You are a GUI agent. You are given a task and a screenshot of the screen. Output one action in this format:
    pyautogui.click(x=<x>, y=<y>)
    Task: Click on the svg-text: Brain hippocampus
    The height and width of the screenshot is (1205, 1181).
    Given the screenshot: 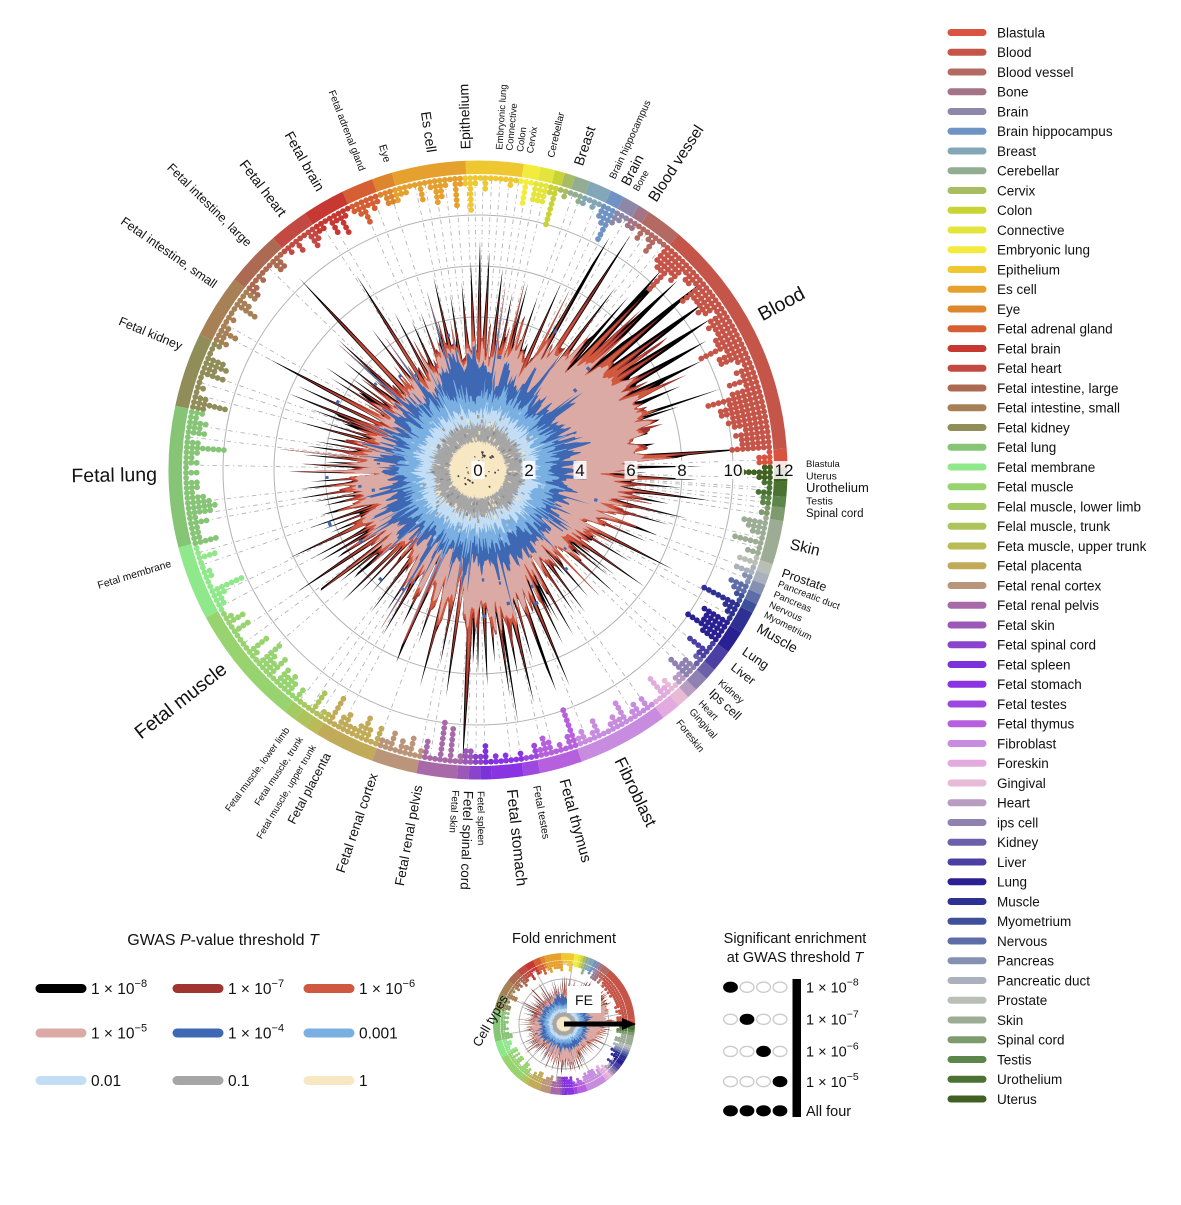 What is the action you would take?
    pyautogui.click(x=1055, y=131)
    